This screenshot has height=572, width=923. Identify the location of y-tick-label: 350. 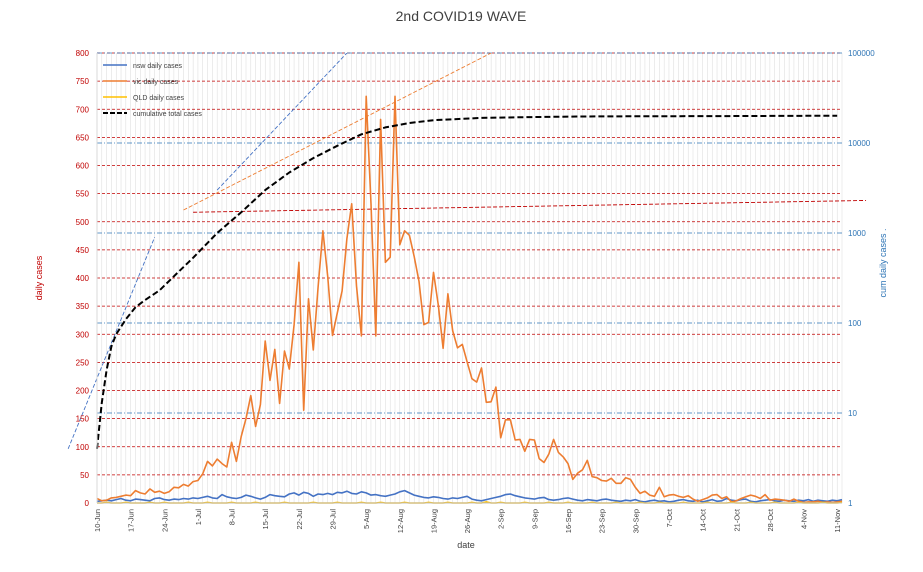
(83, 306).